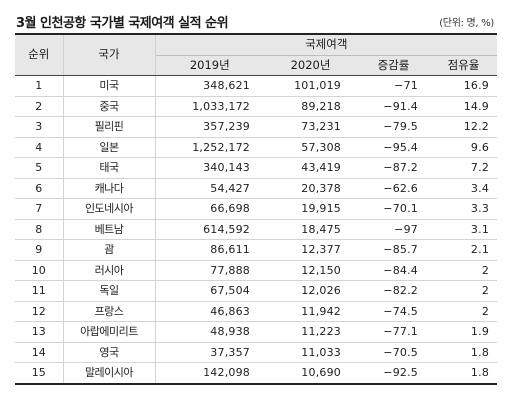 The width and height of the screenshot is (506, 403). I want to click on cell-2020: 11,223, so click(310, 332).